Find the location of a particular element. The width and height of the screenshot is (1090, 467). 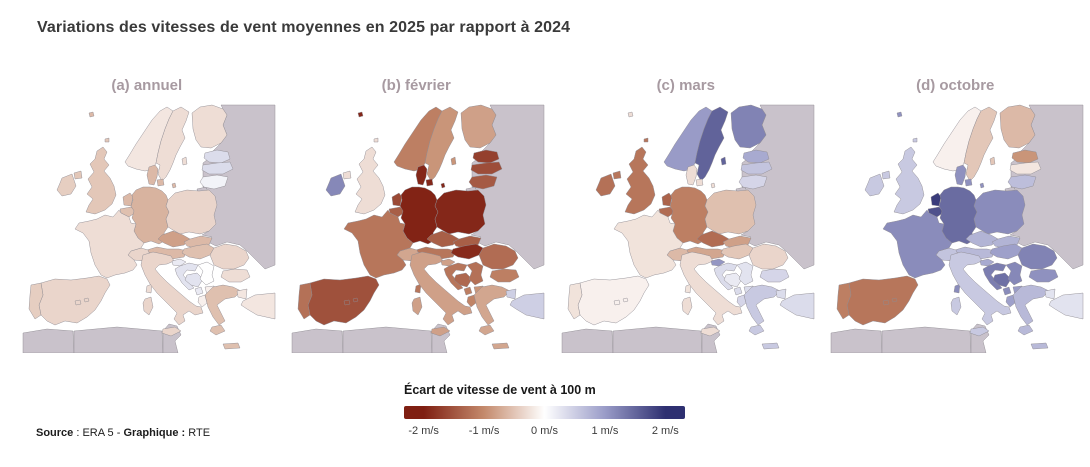

country-germany is located at coordinates (688, 215).